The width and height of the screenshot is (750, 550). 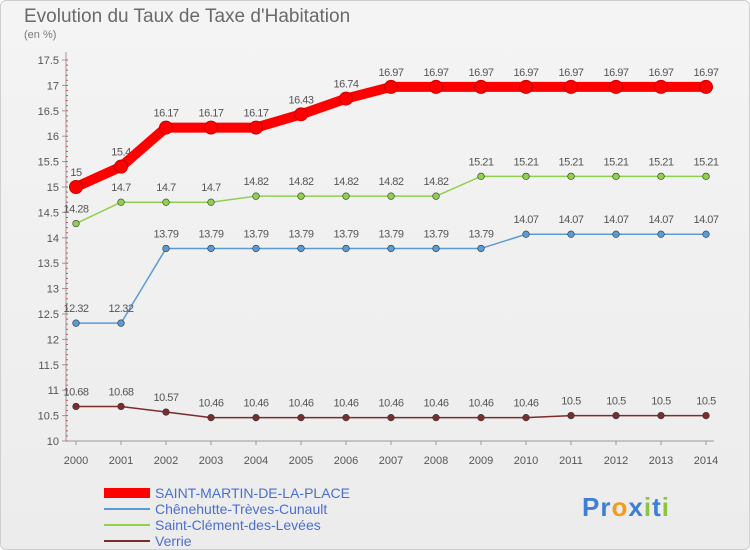 What do you see at coordinates (53, 290) in the screenshot?
I see `y-tick-label: 13` at bounding box center [53, 290].